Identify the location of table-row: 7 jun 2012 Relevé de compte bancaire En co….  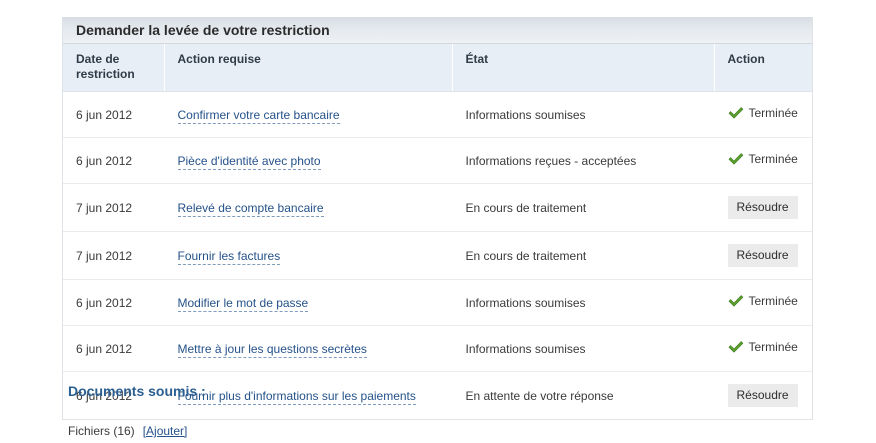
(437, 207).